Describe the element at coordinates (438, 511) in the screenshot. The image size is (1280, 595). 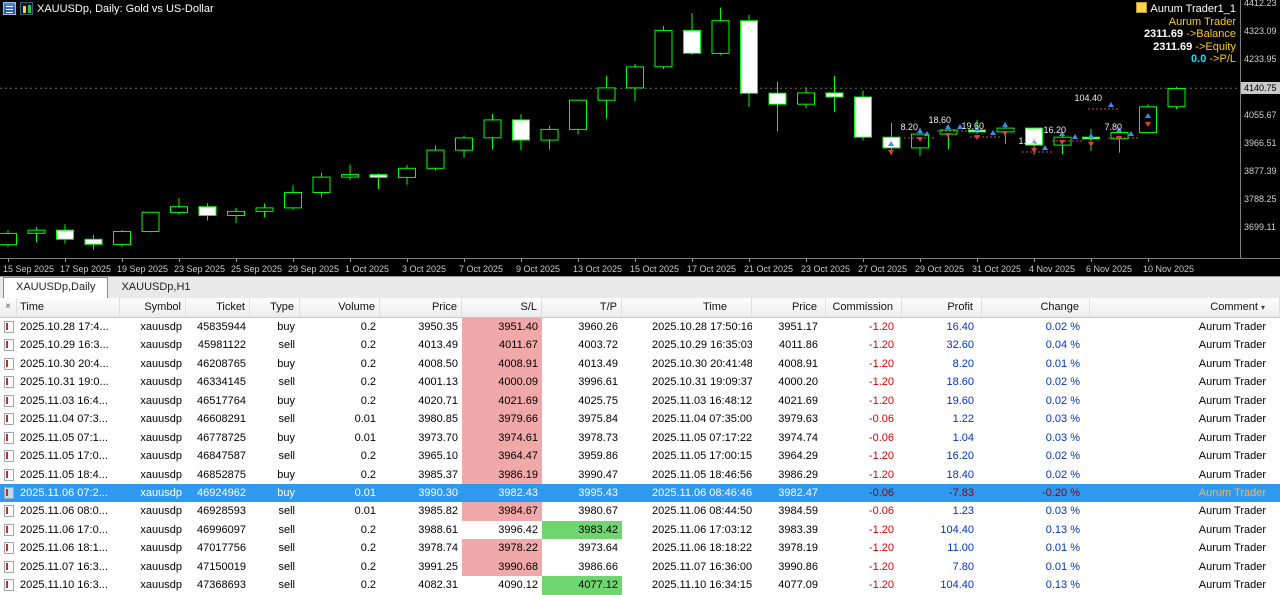
I see `cell-price: 3985.82` at that location.